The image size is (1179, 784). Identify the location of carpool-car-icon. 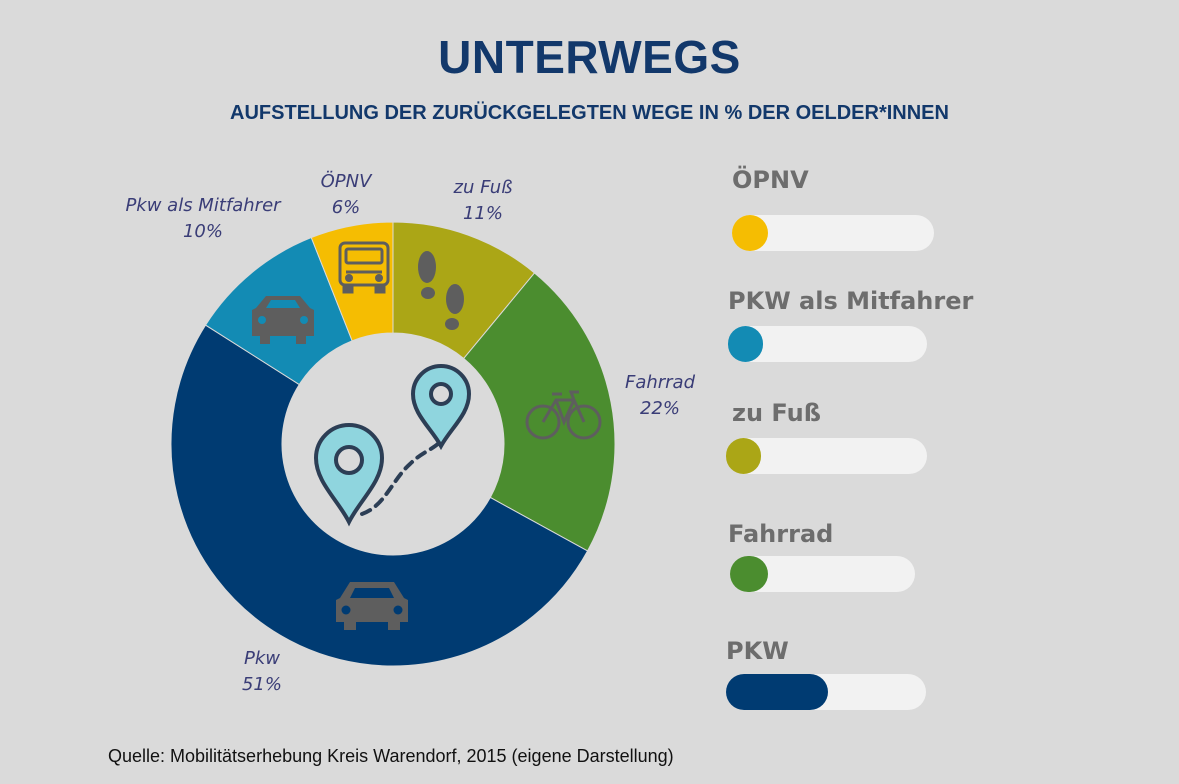
(283, 320).